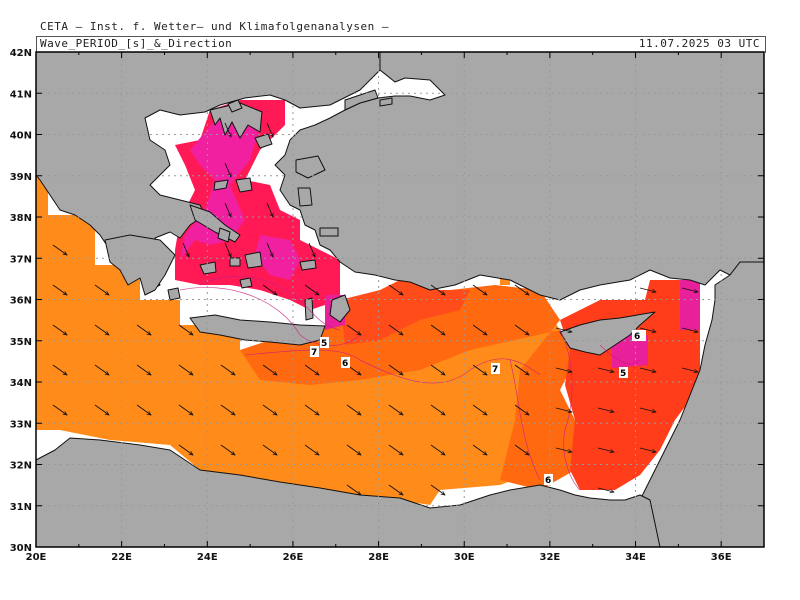 Image resolution: width=800 pixels, height=600 pixels. I want to click on lon-label: 28E, so click(378, 557).